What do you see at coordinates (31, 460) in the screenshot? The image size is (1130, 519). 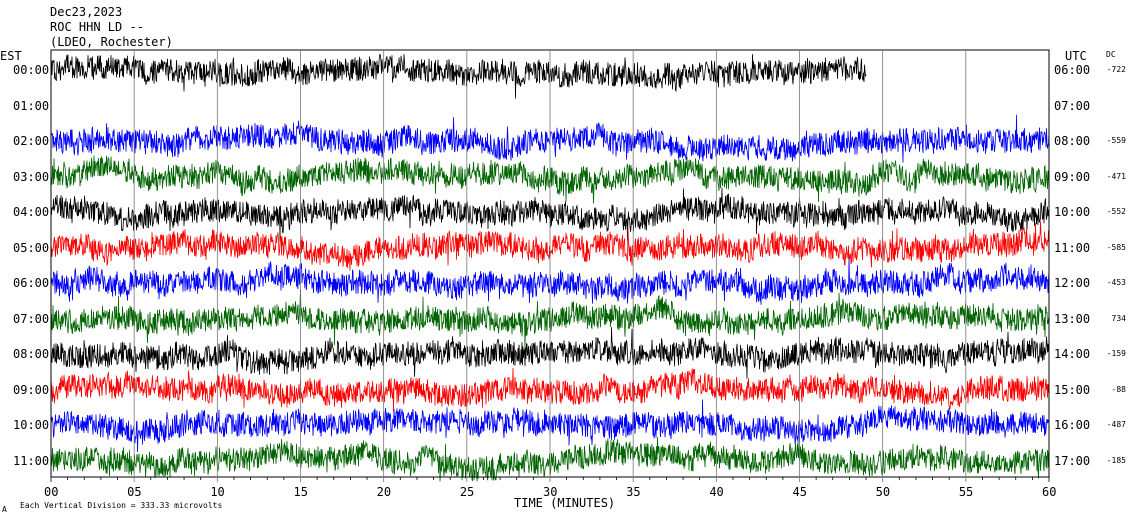 I see `left-hour-label: 11:00` at bounding box center [31, 460].